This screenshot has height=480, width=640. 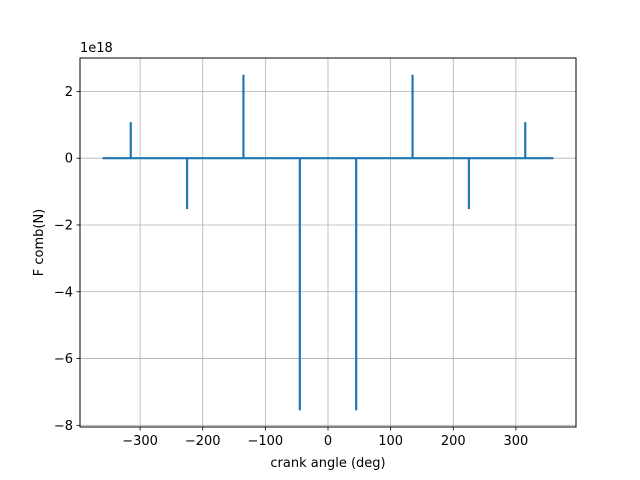 What do you see at coordinates (96, 48) in the screenshot?
I see `y-offset-label: 1e18` at bounding box center [96, 48].